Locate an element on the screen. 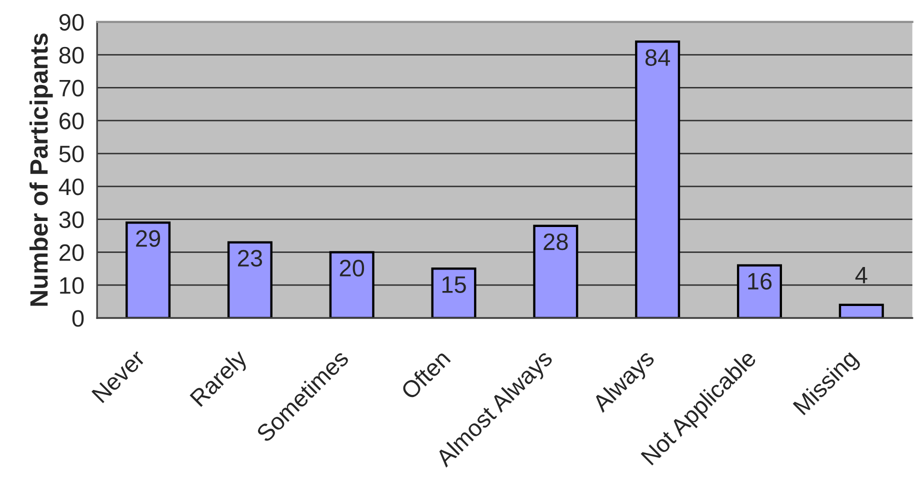 The height and width of the screenshot is (487, 916). y-tick-label: 20 is located at coordinates (72, 252).